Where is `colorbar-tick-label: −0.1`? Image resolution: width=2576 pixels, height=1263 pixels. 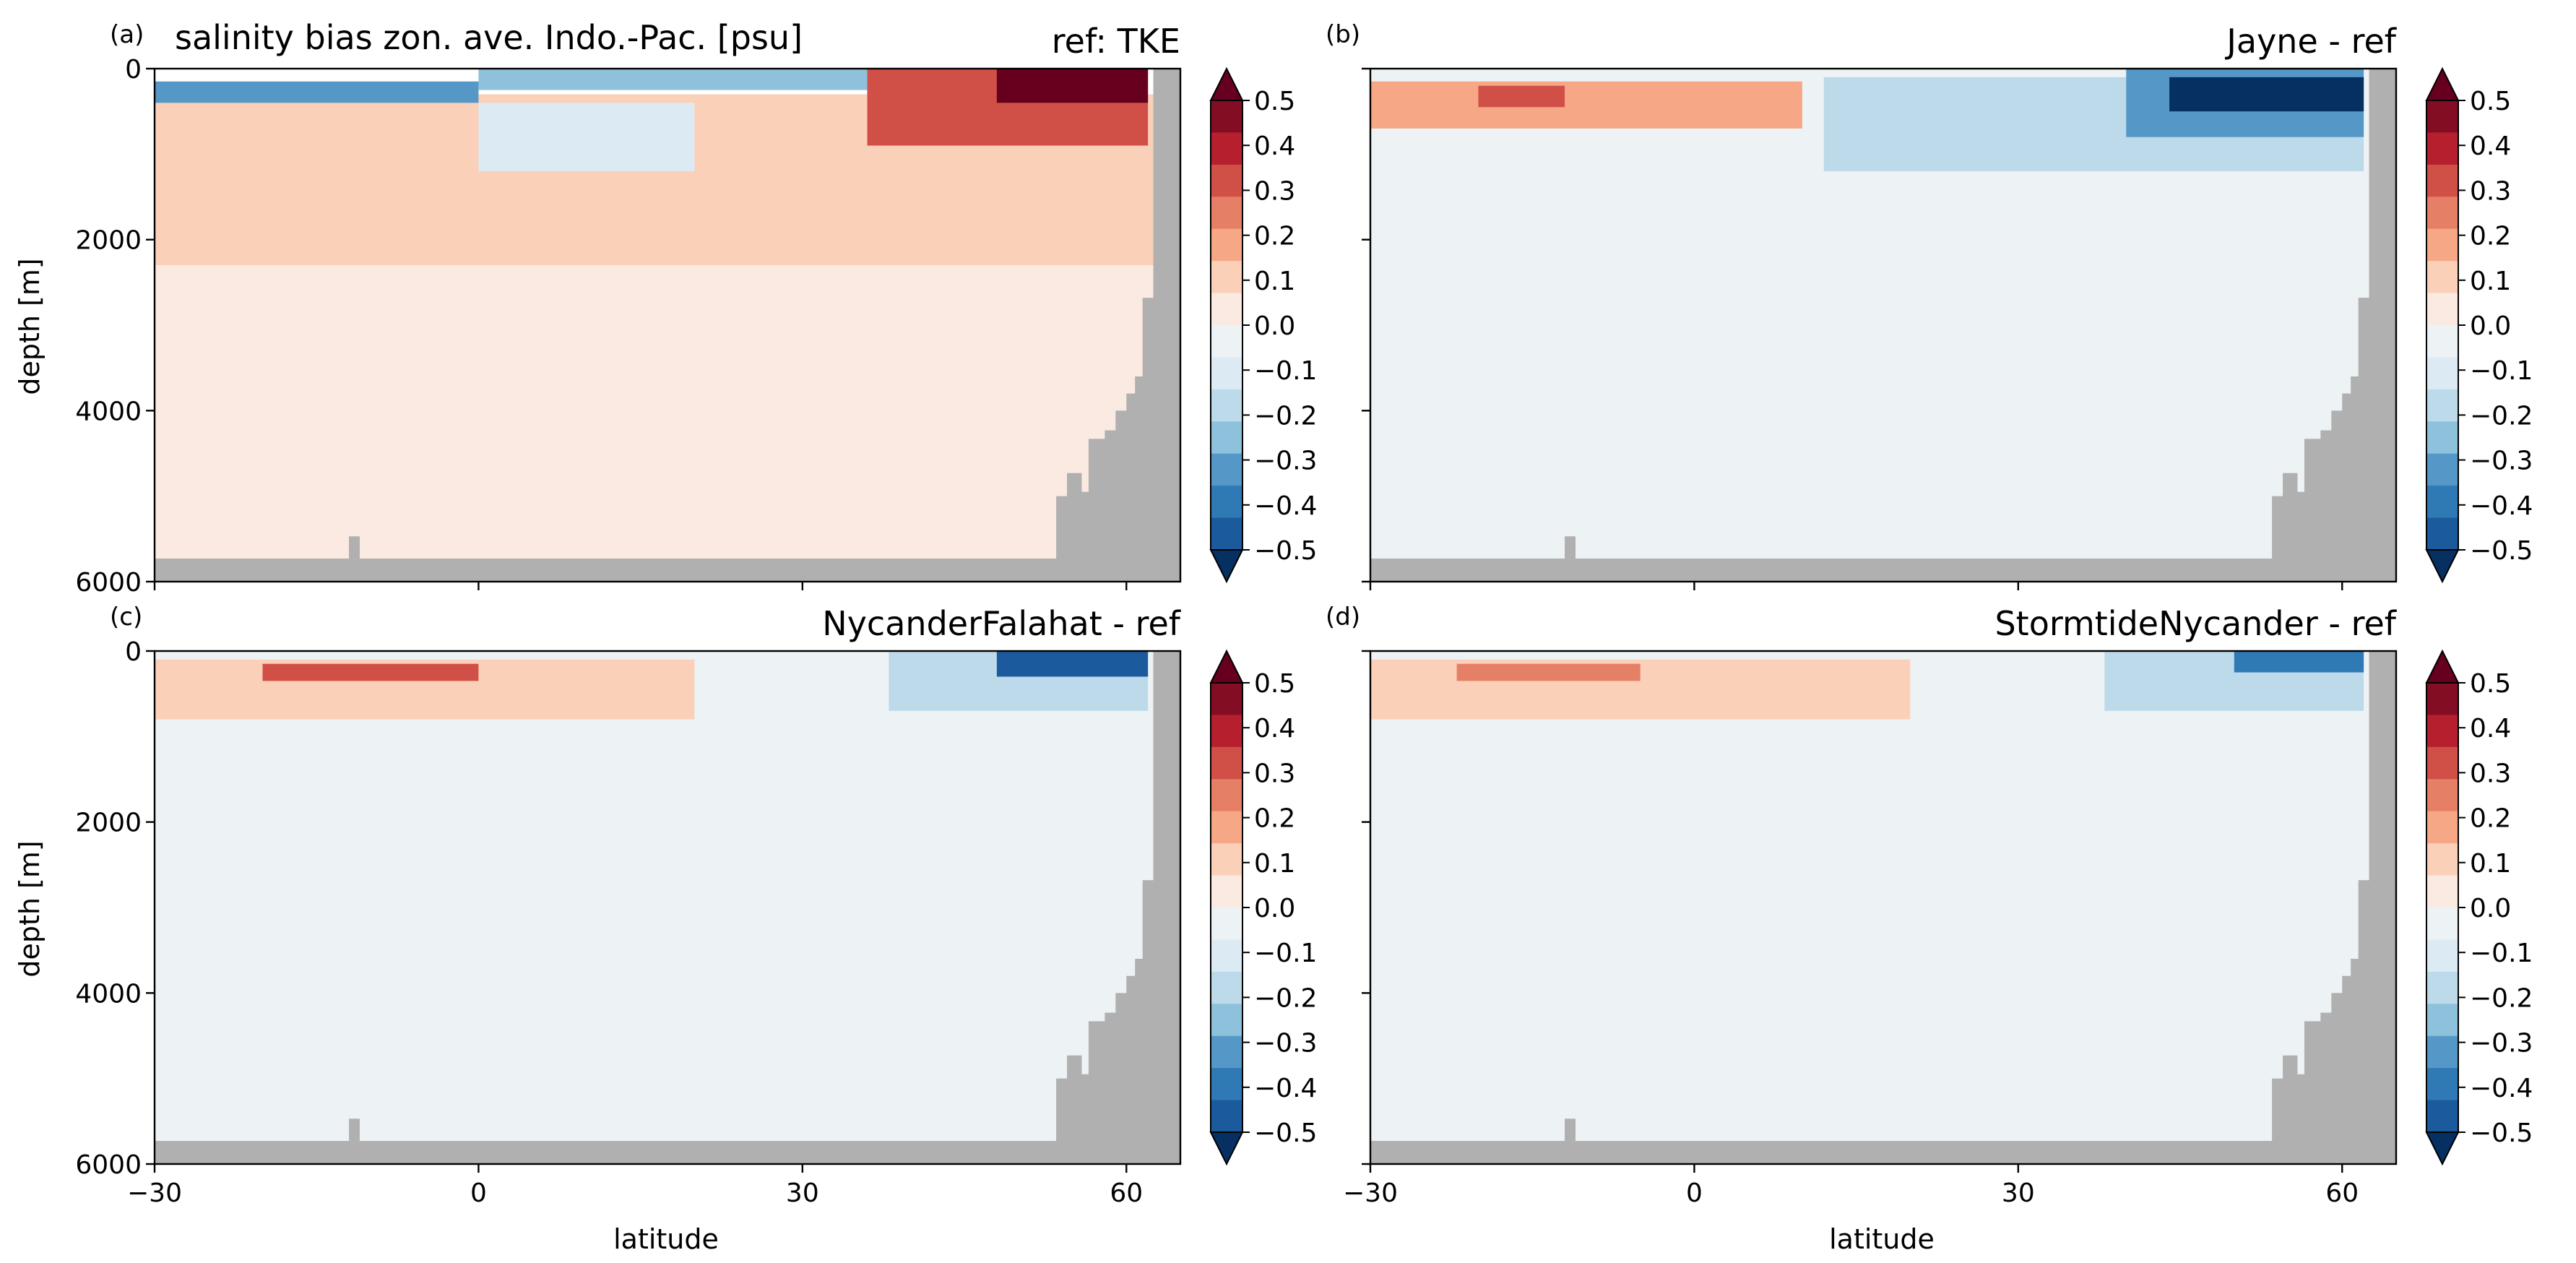 colorbar-tick-label: −0.1 is located at coordinates (2501, 953).